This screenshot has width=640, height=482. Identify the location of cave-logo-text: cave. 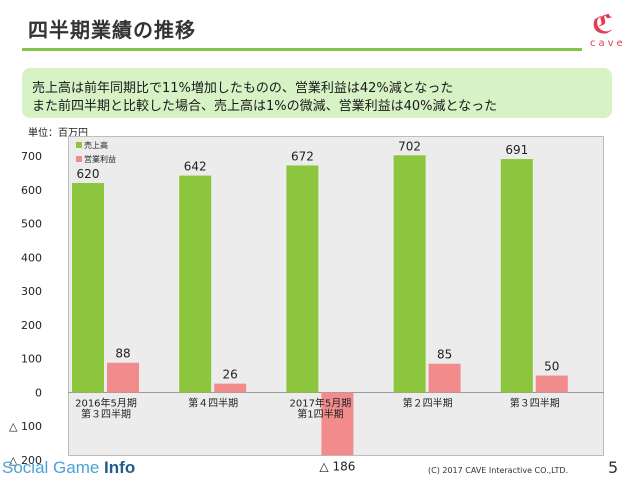
(608, 43).